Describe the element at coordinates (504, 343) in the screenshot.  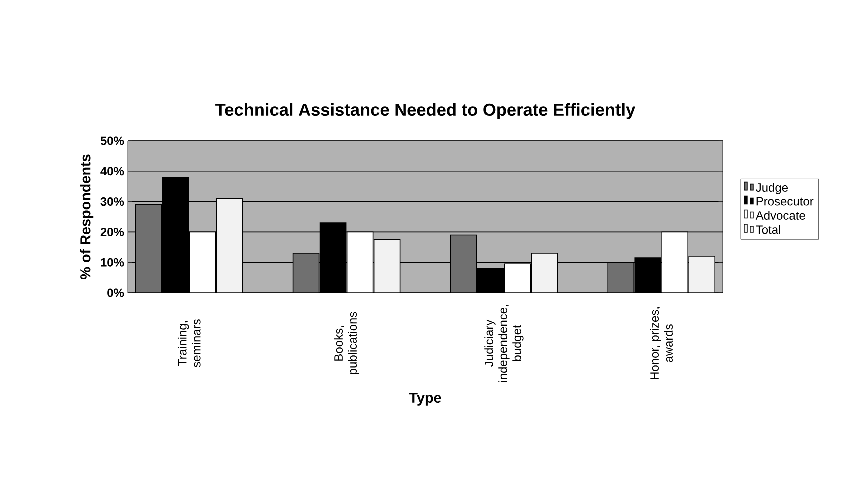
I see `x-tick-label: Judiciary independence, budget` at that location.